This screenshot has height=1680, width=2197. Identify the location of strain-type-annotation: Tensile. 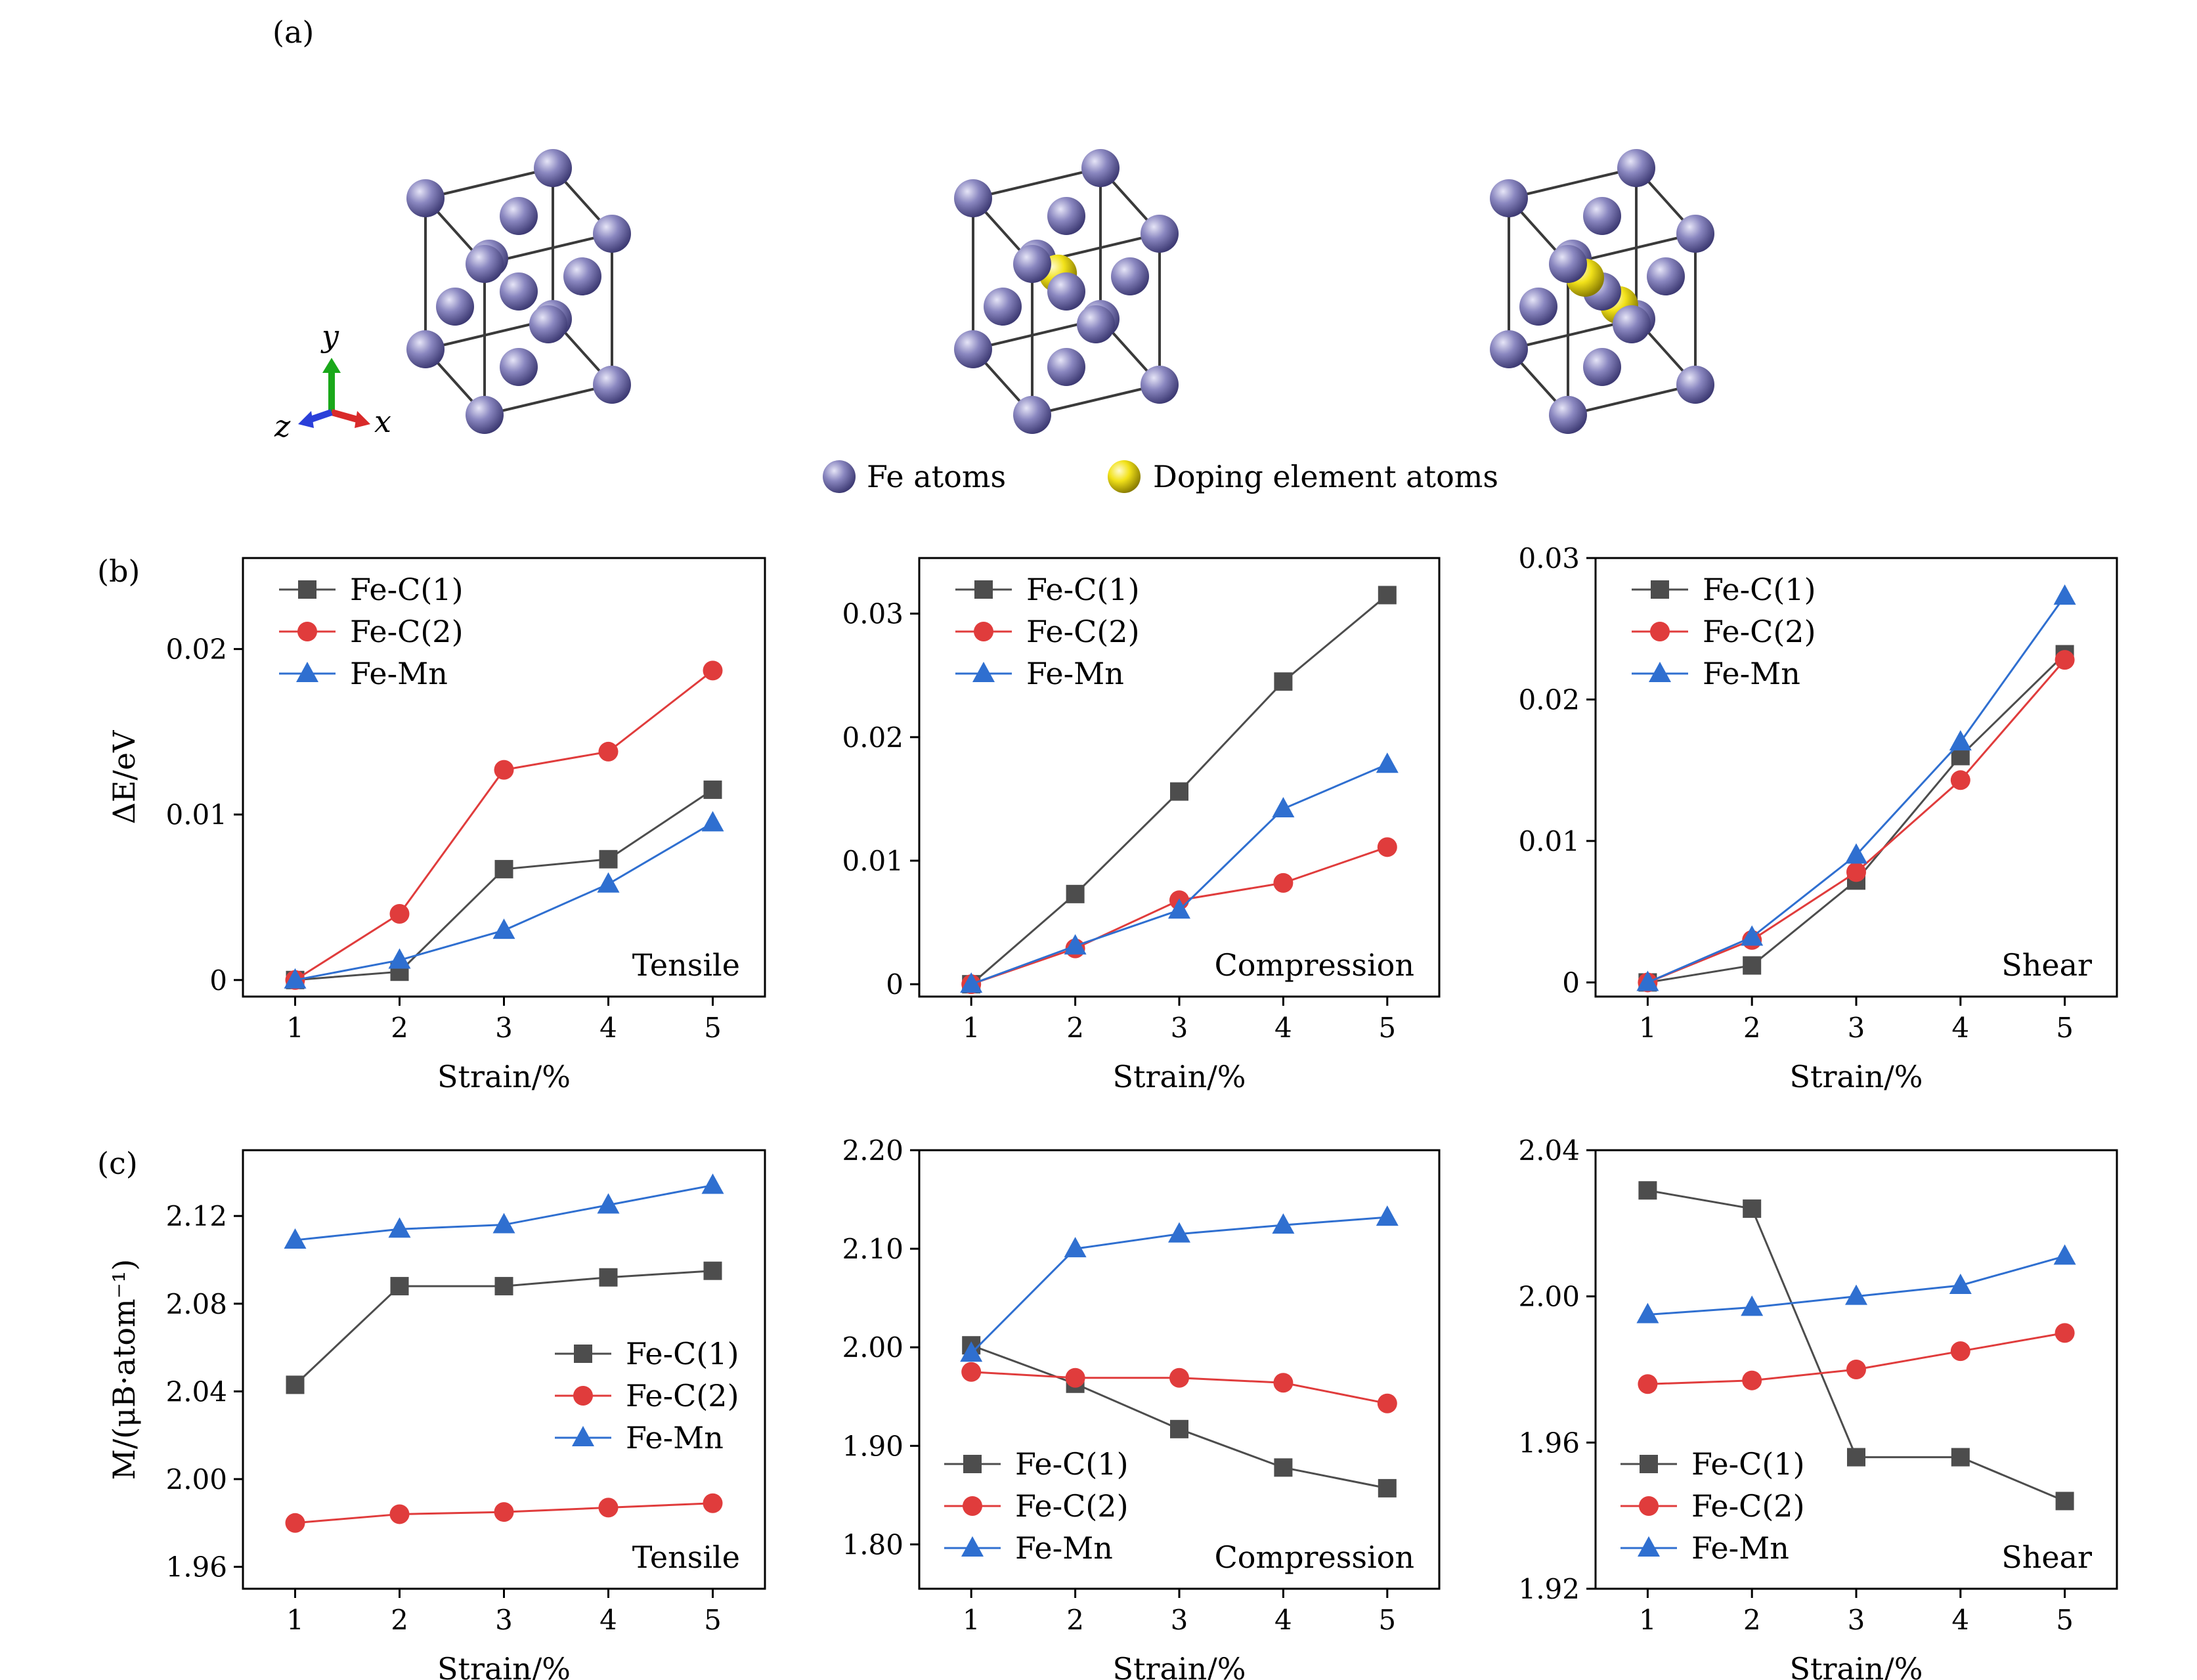
(686, 1557).